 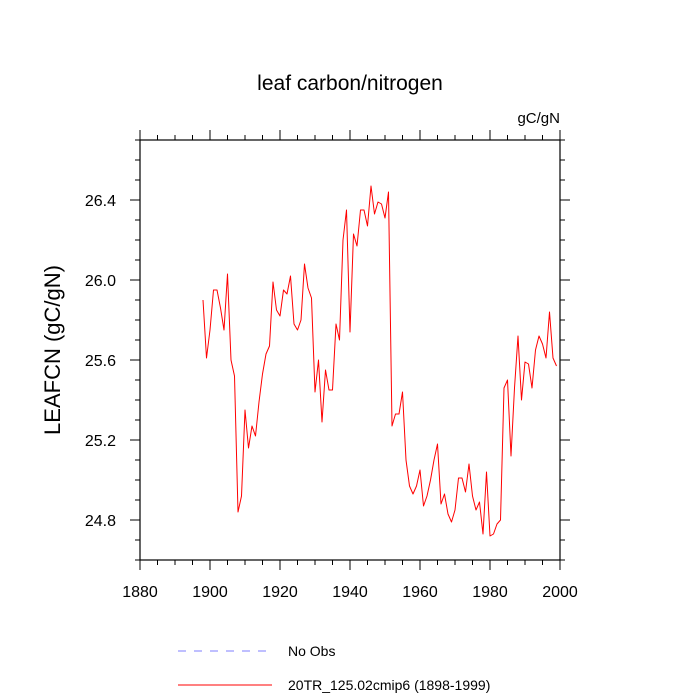 What do you see at coordinates (311, 651) in the screenshot?
I see `legend-label-no-obs: No Obs` at bounding box center [311, 651].